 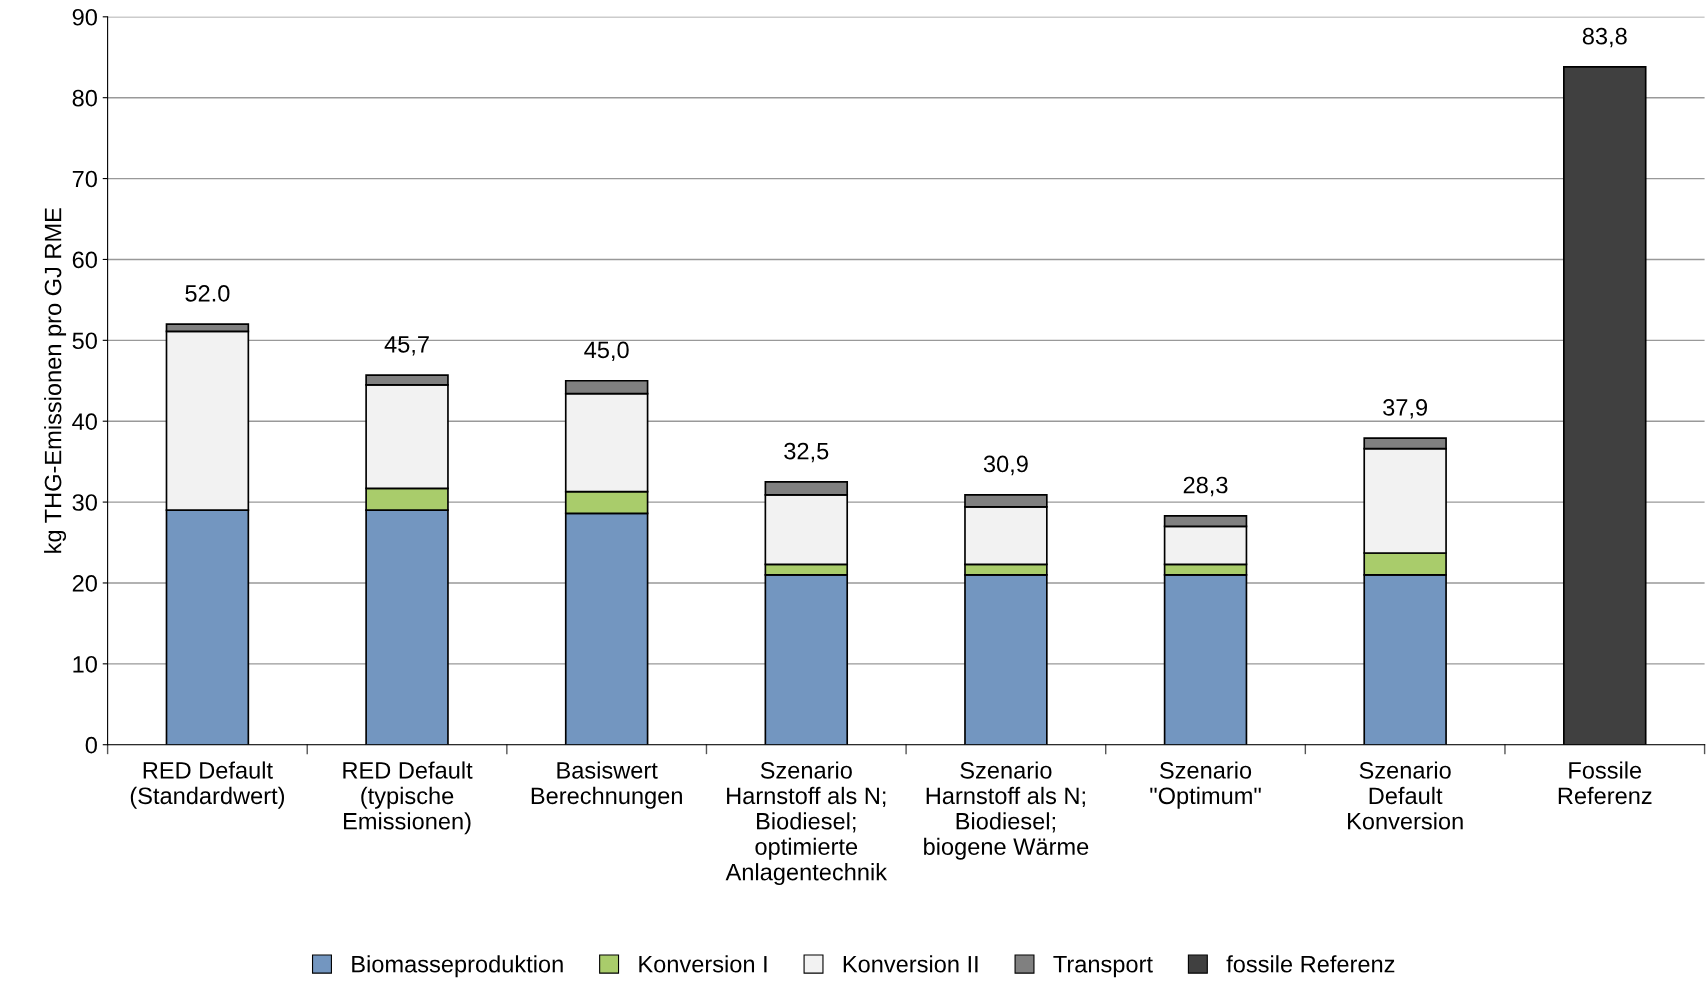 I want to click on total-label: 52.0, so click(x=207, y=293).